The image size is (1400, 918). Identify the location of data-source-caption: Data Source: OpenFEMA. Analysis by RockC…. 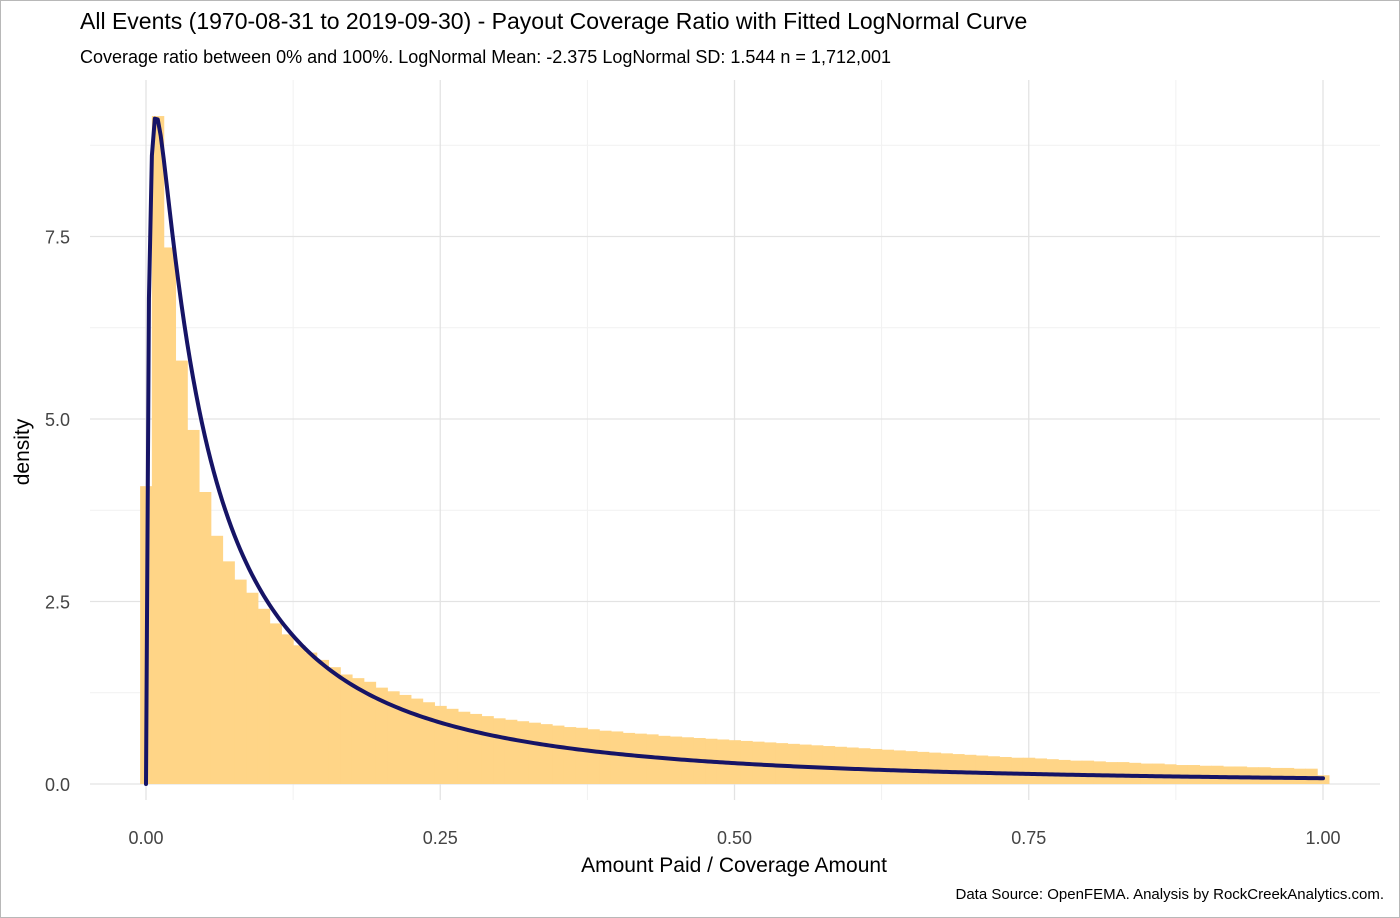
(1170, 894).